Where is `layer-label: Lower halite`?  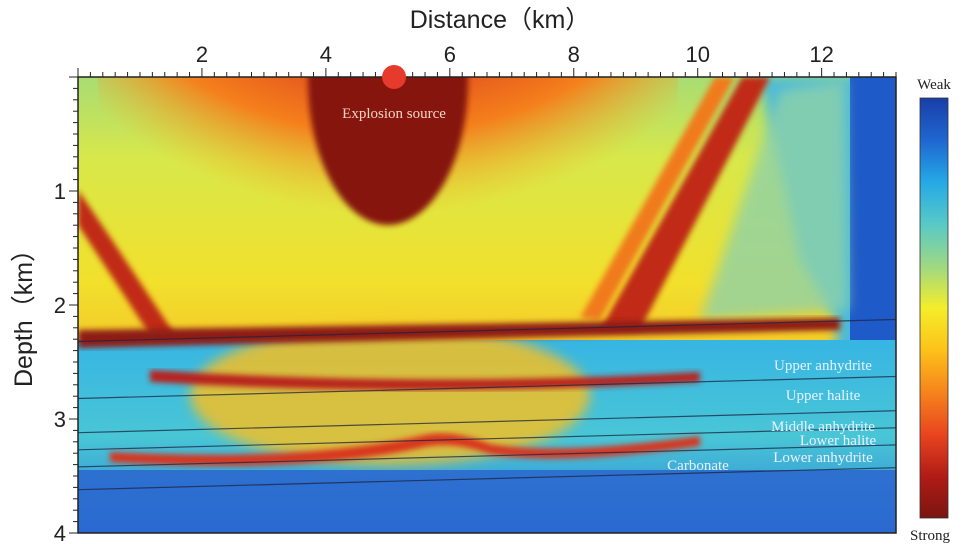 layer-label: Lower halite is located at coordinates (838, 441).